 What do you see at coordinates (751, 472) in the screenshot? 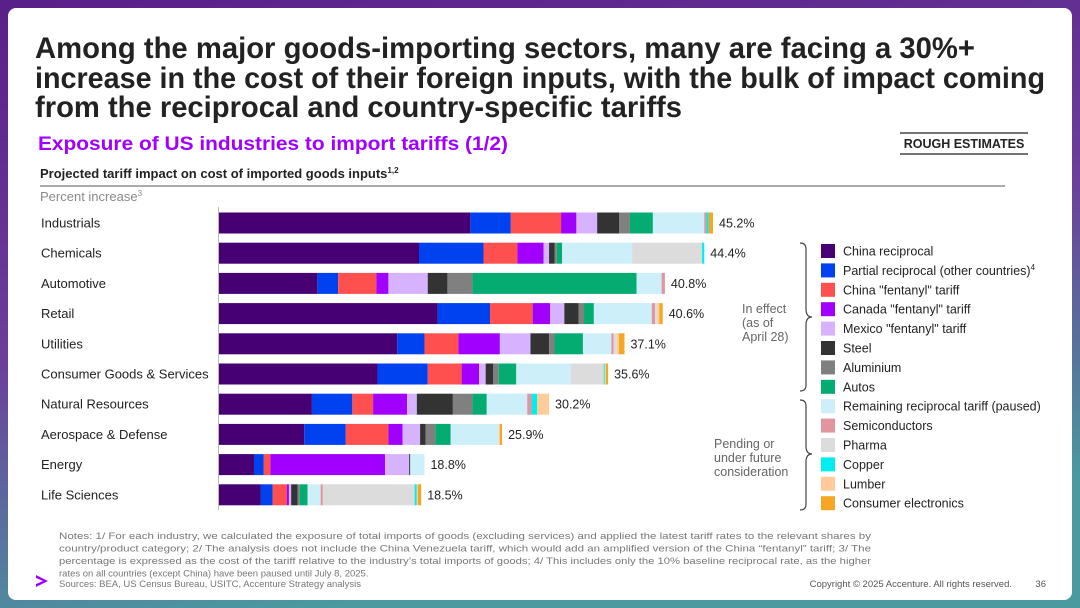
I see `group-label: consideration` at bounding box center [751, 472].